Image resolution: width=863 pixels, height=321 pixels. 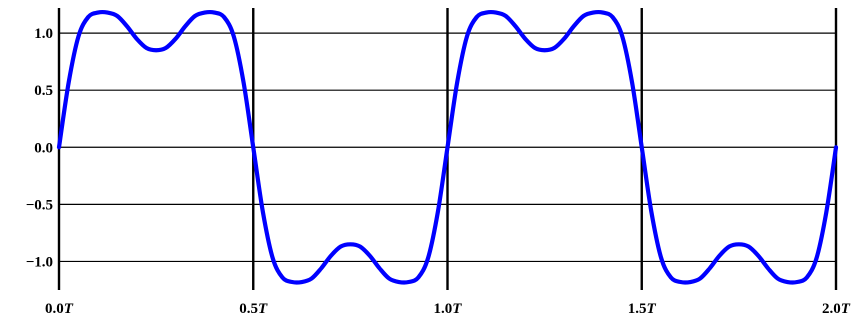 I want to click on y-tick-labels: 1.0 0.5 0.0 −0.5 −1.0, so click(x=39, y=148).